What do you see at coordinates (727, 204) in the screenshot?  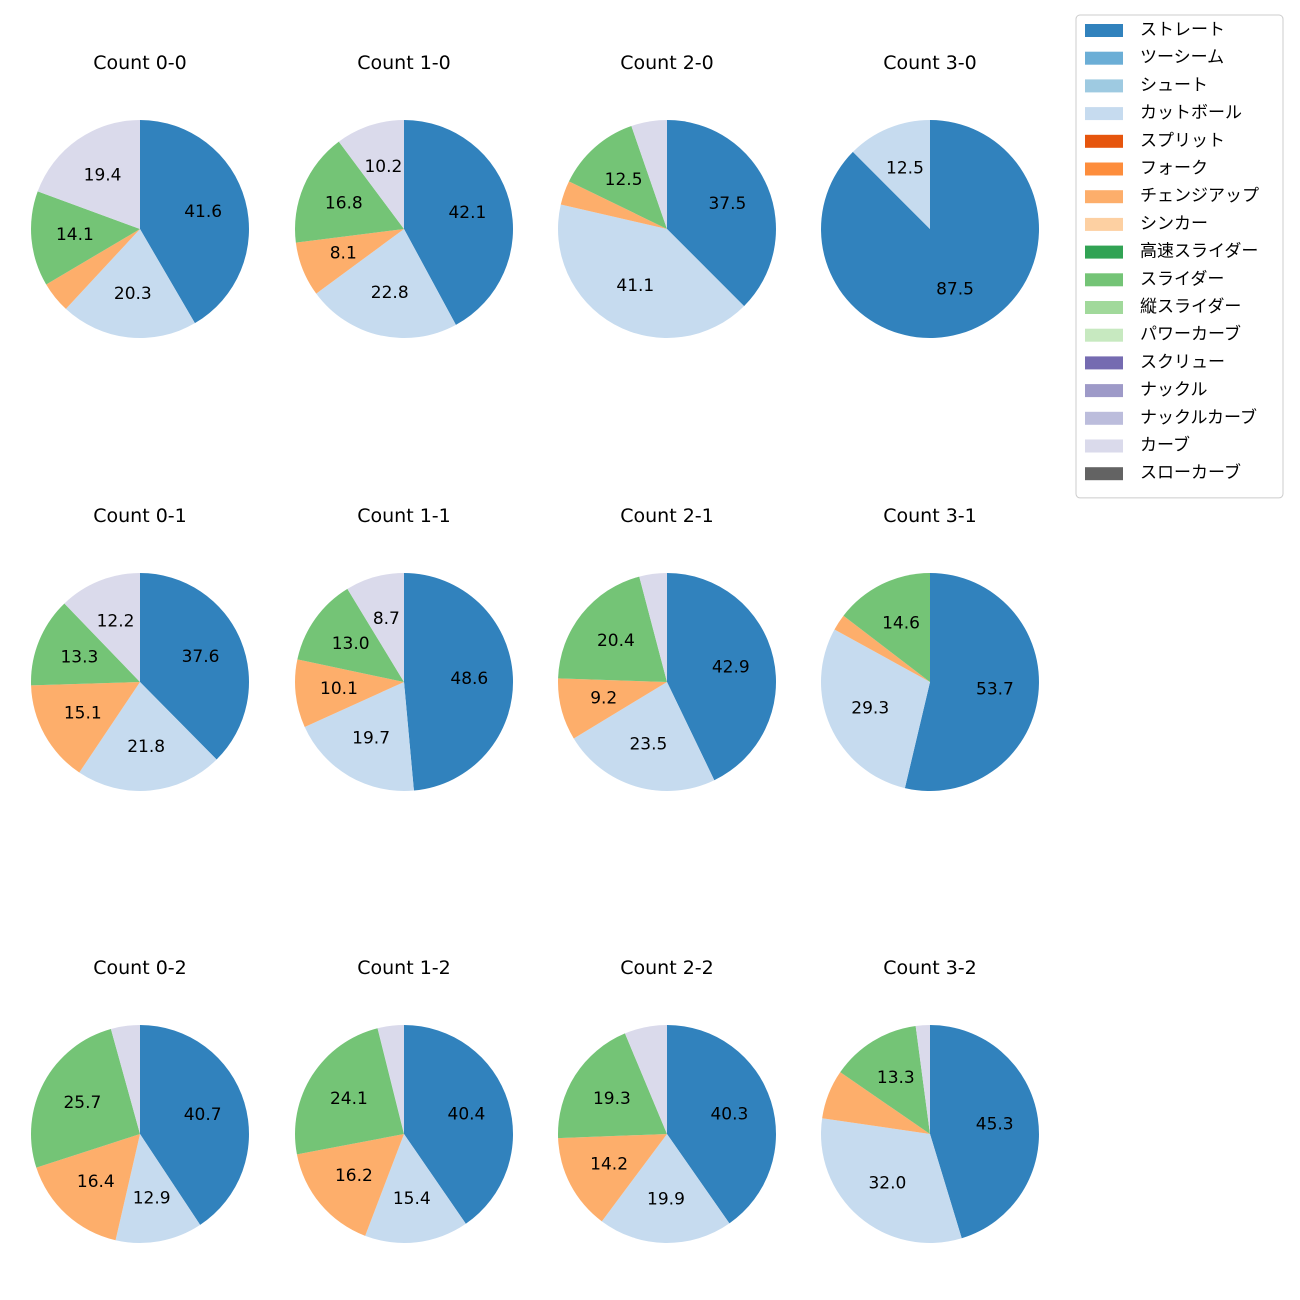 I see `slice-label: 37.5` at bounding box center [727, 204].